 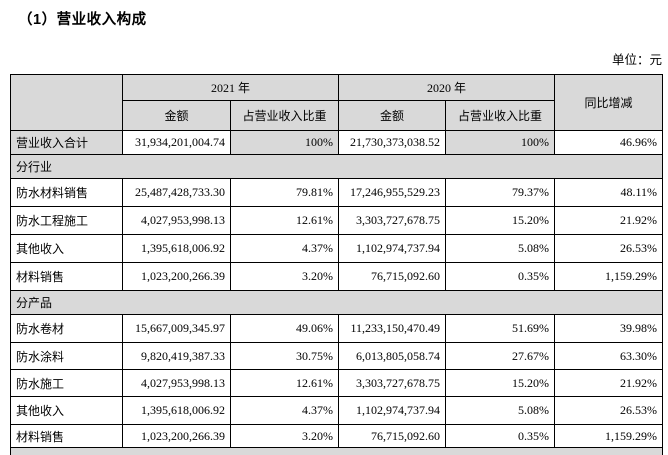 I want to click on unit-label: 单位：元, so click(x=636, y=60).